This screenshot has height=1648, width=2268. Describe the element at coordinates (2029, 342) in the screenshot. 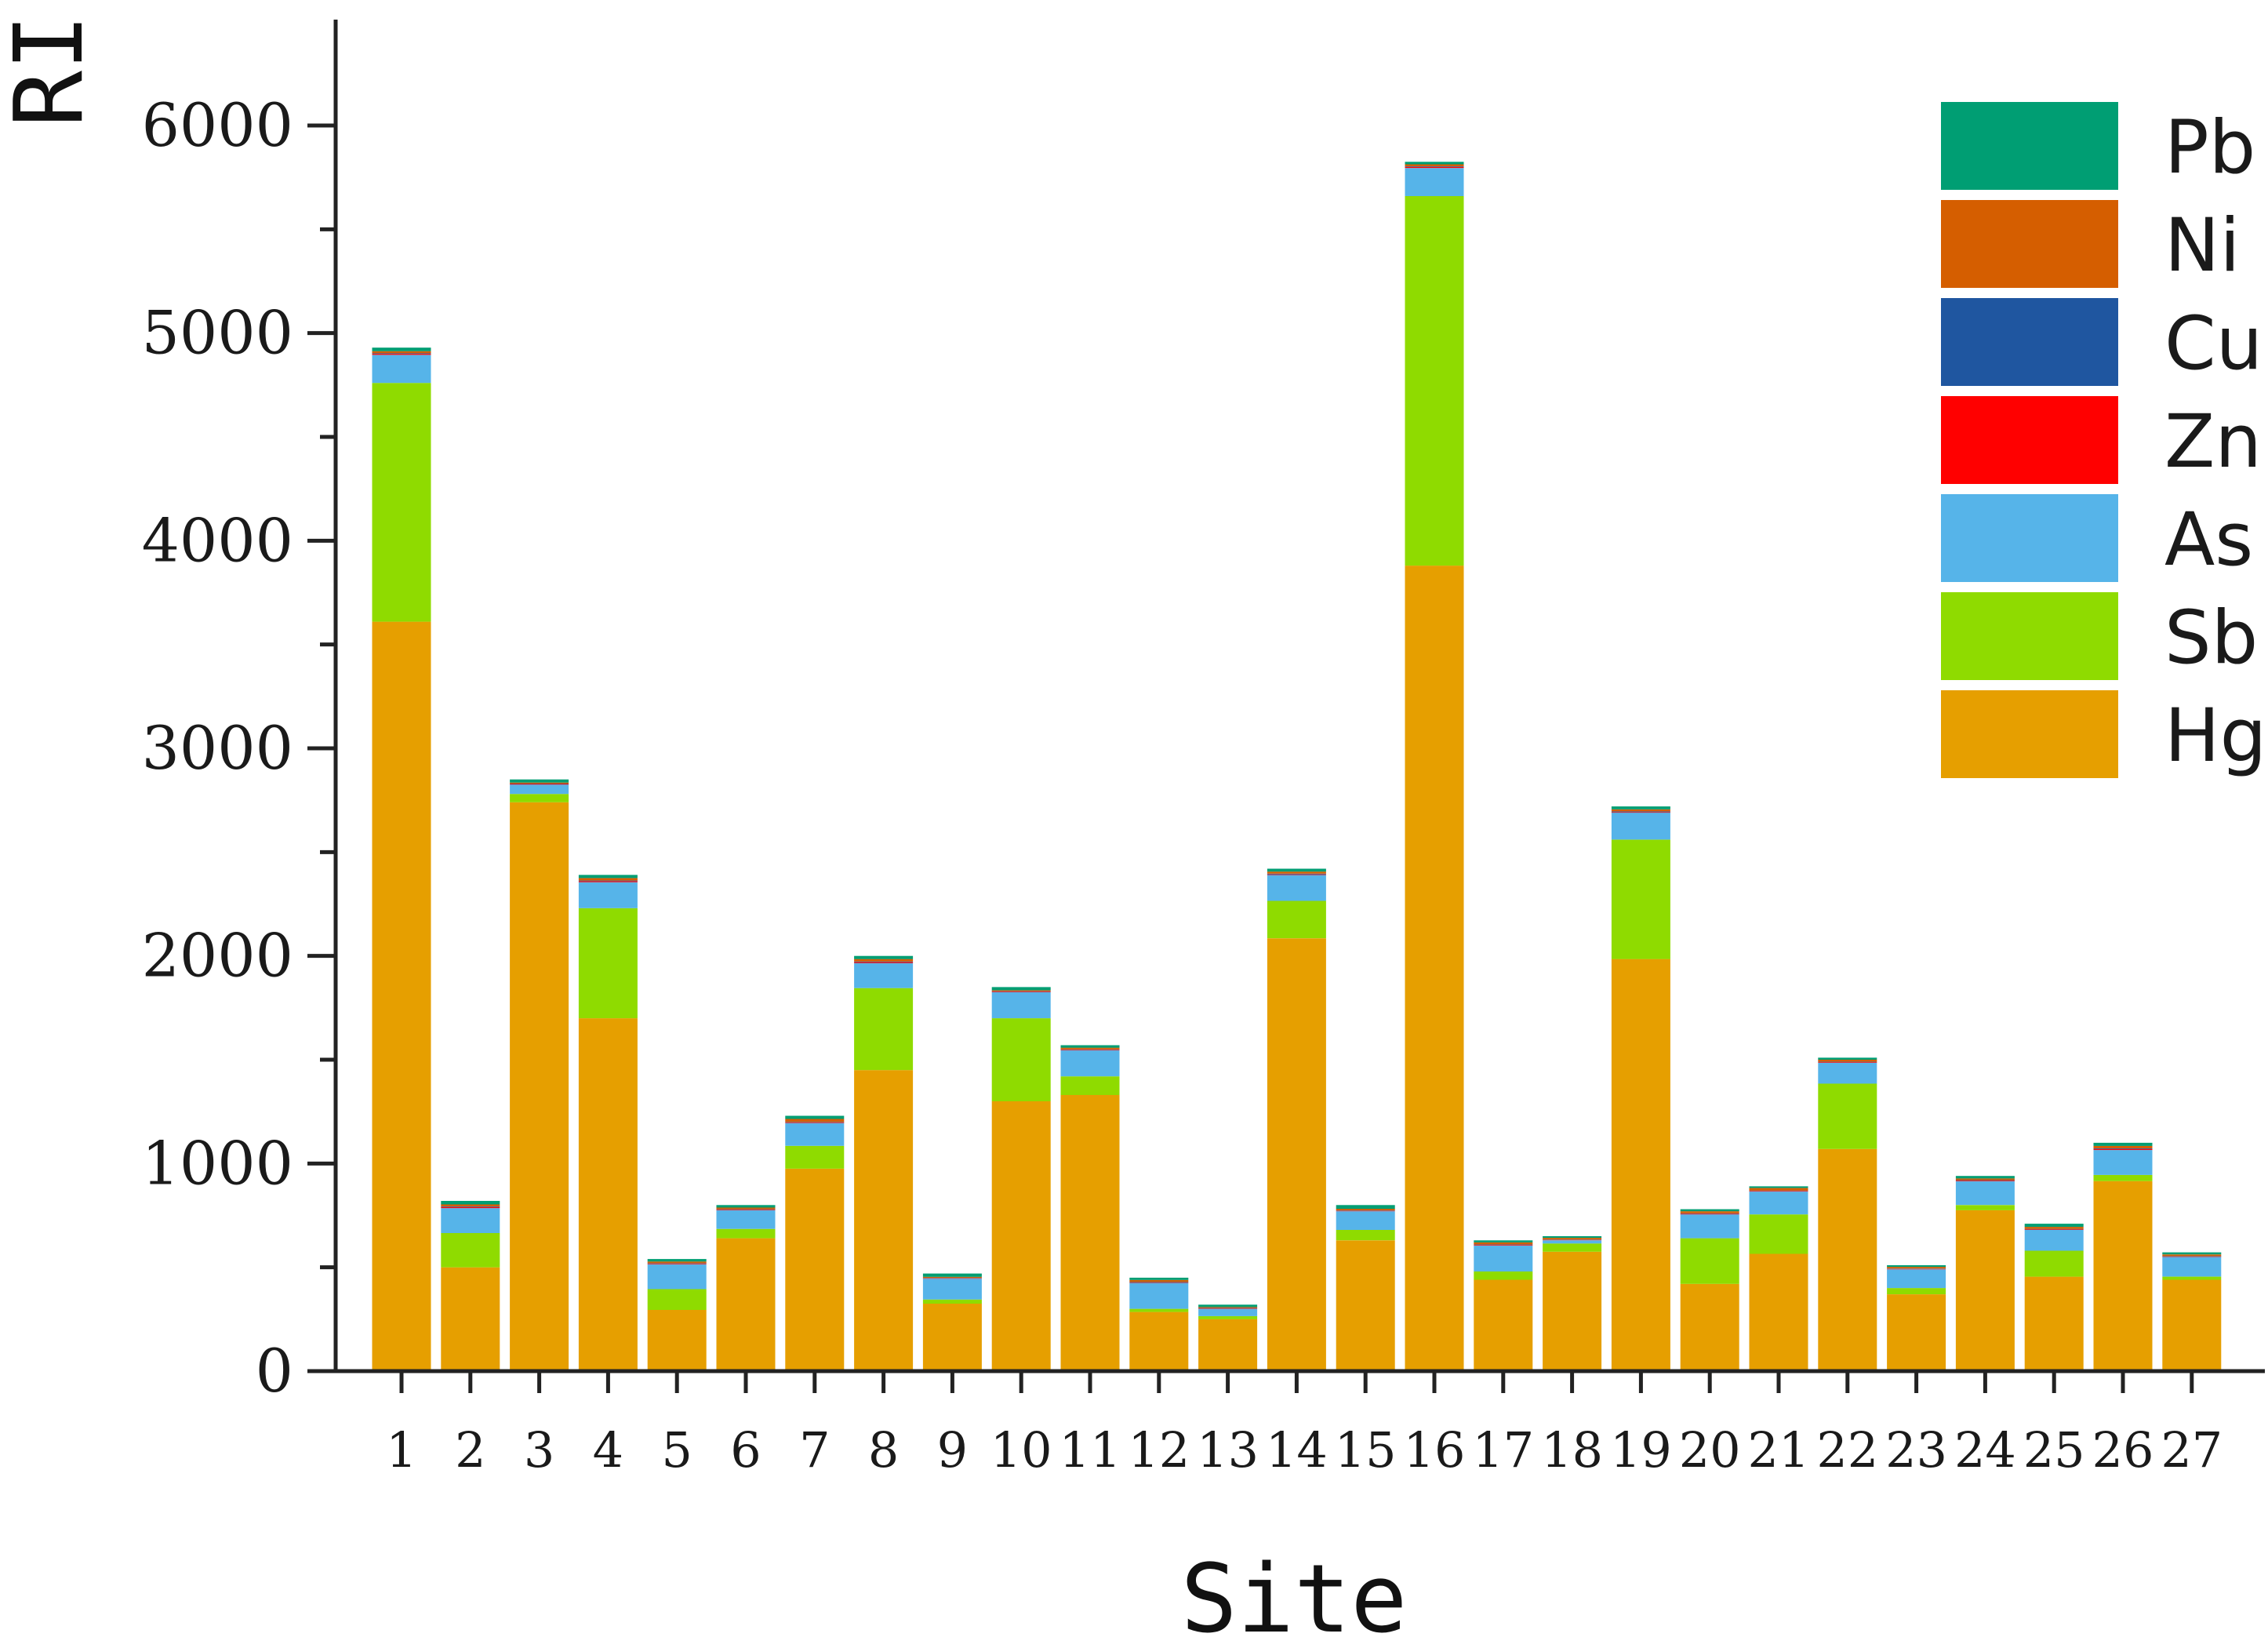

I see `legend-swatch-cu` at that location.